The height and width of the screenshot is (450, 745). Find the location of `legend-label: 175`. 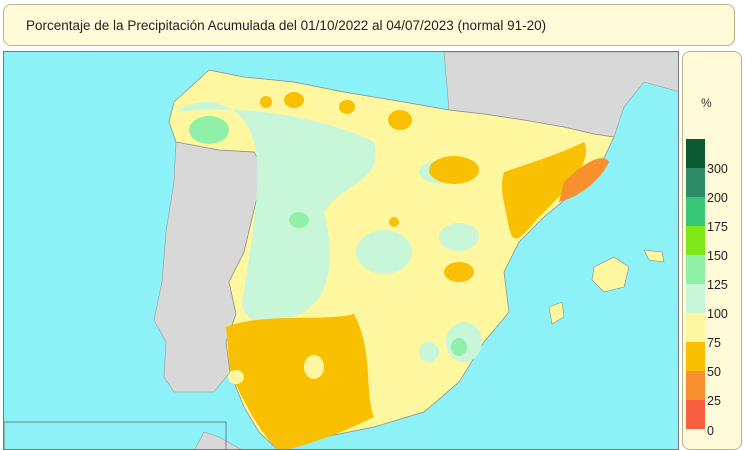

legend-label: 175 is located at coordinates (717, 227).